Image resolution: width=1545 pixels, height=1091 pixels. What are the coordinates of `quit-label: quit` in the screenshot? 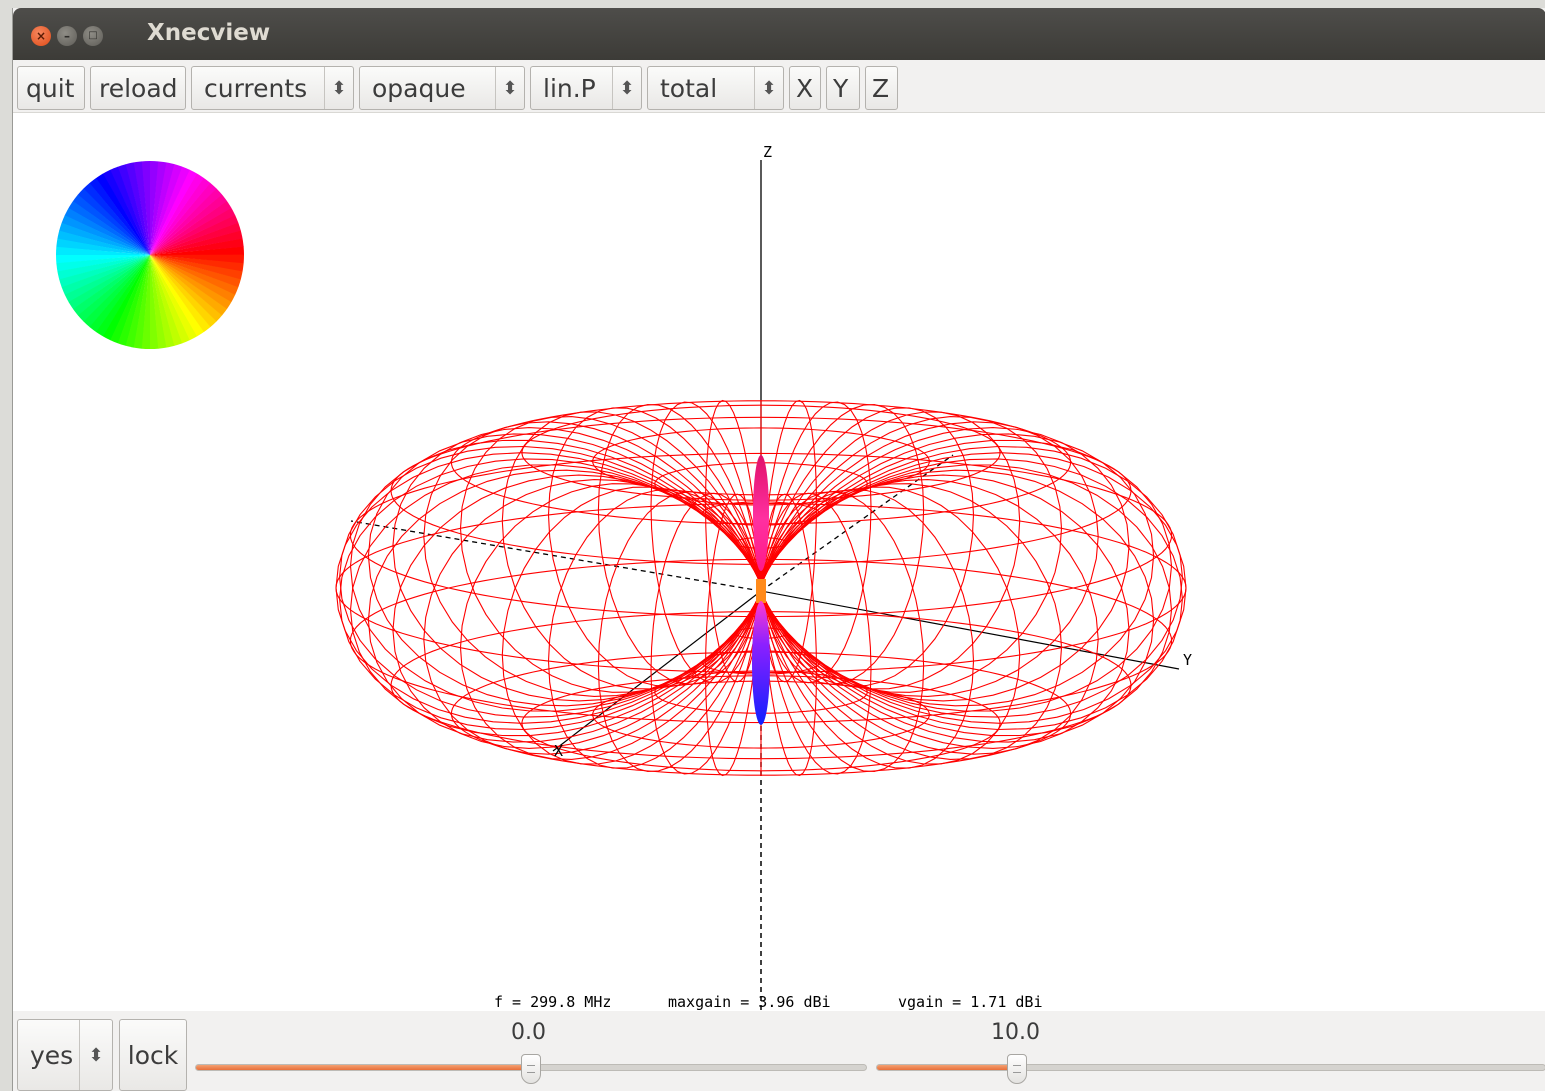 It's located at (50, 88).